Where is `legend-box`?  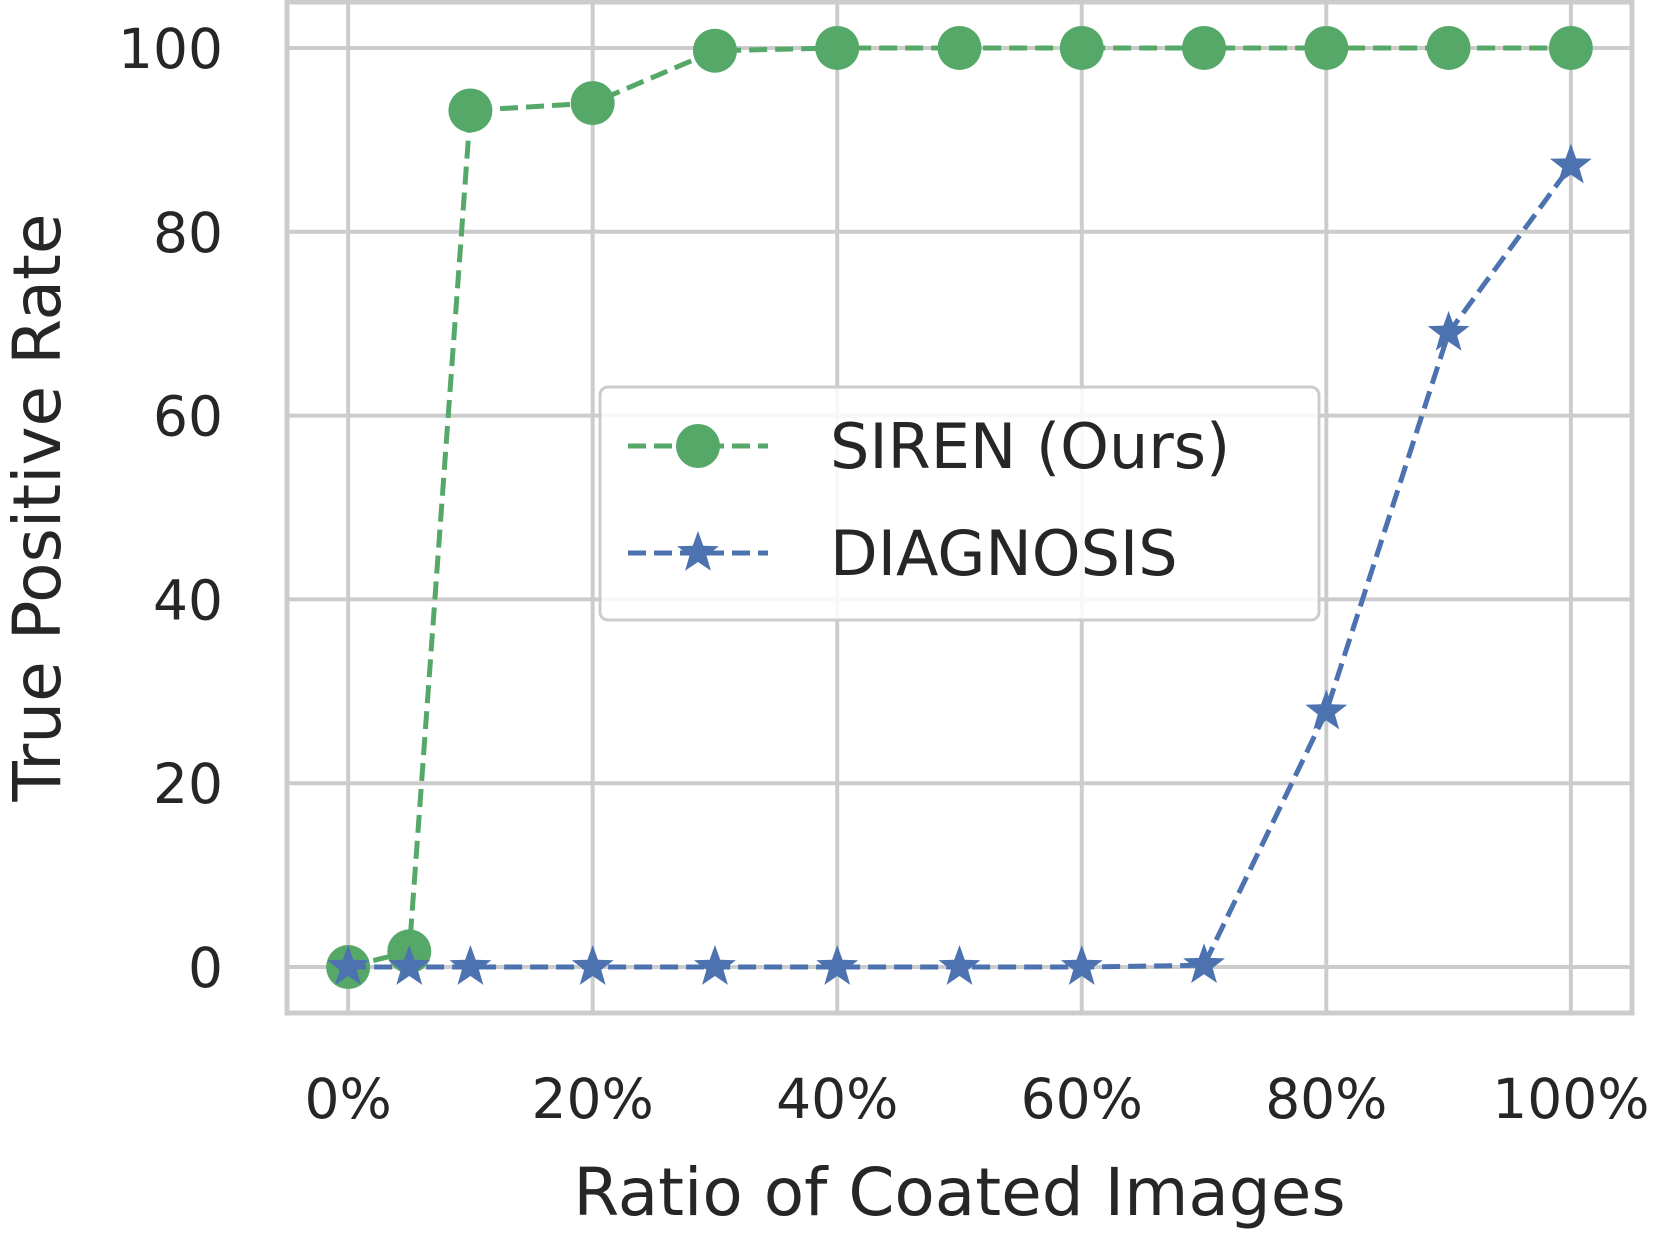 legend-box is located at coordinates (959, 503).